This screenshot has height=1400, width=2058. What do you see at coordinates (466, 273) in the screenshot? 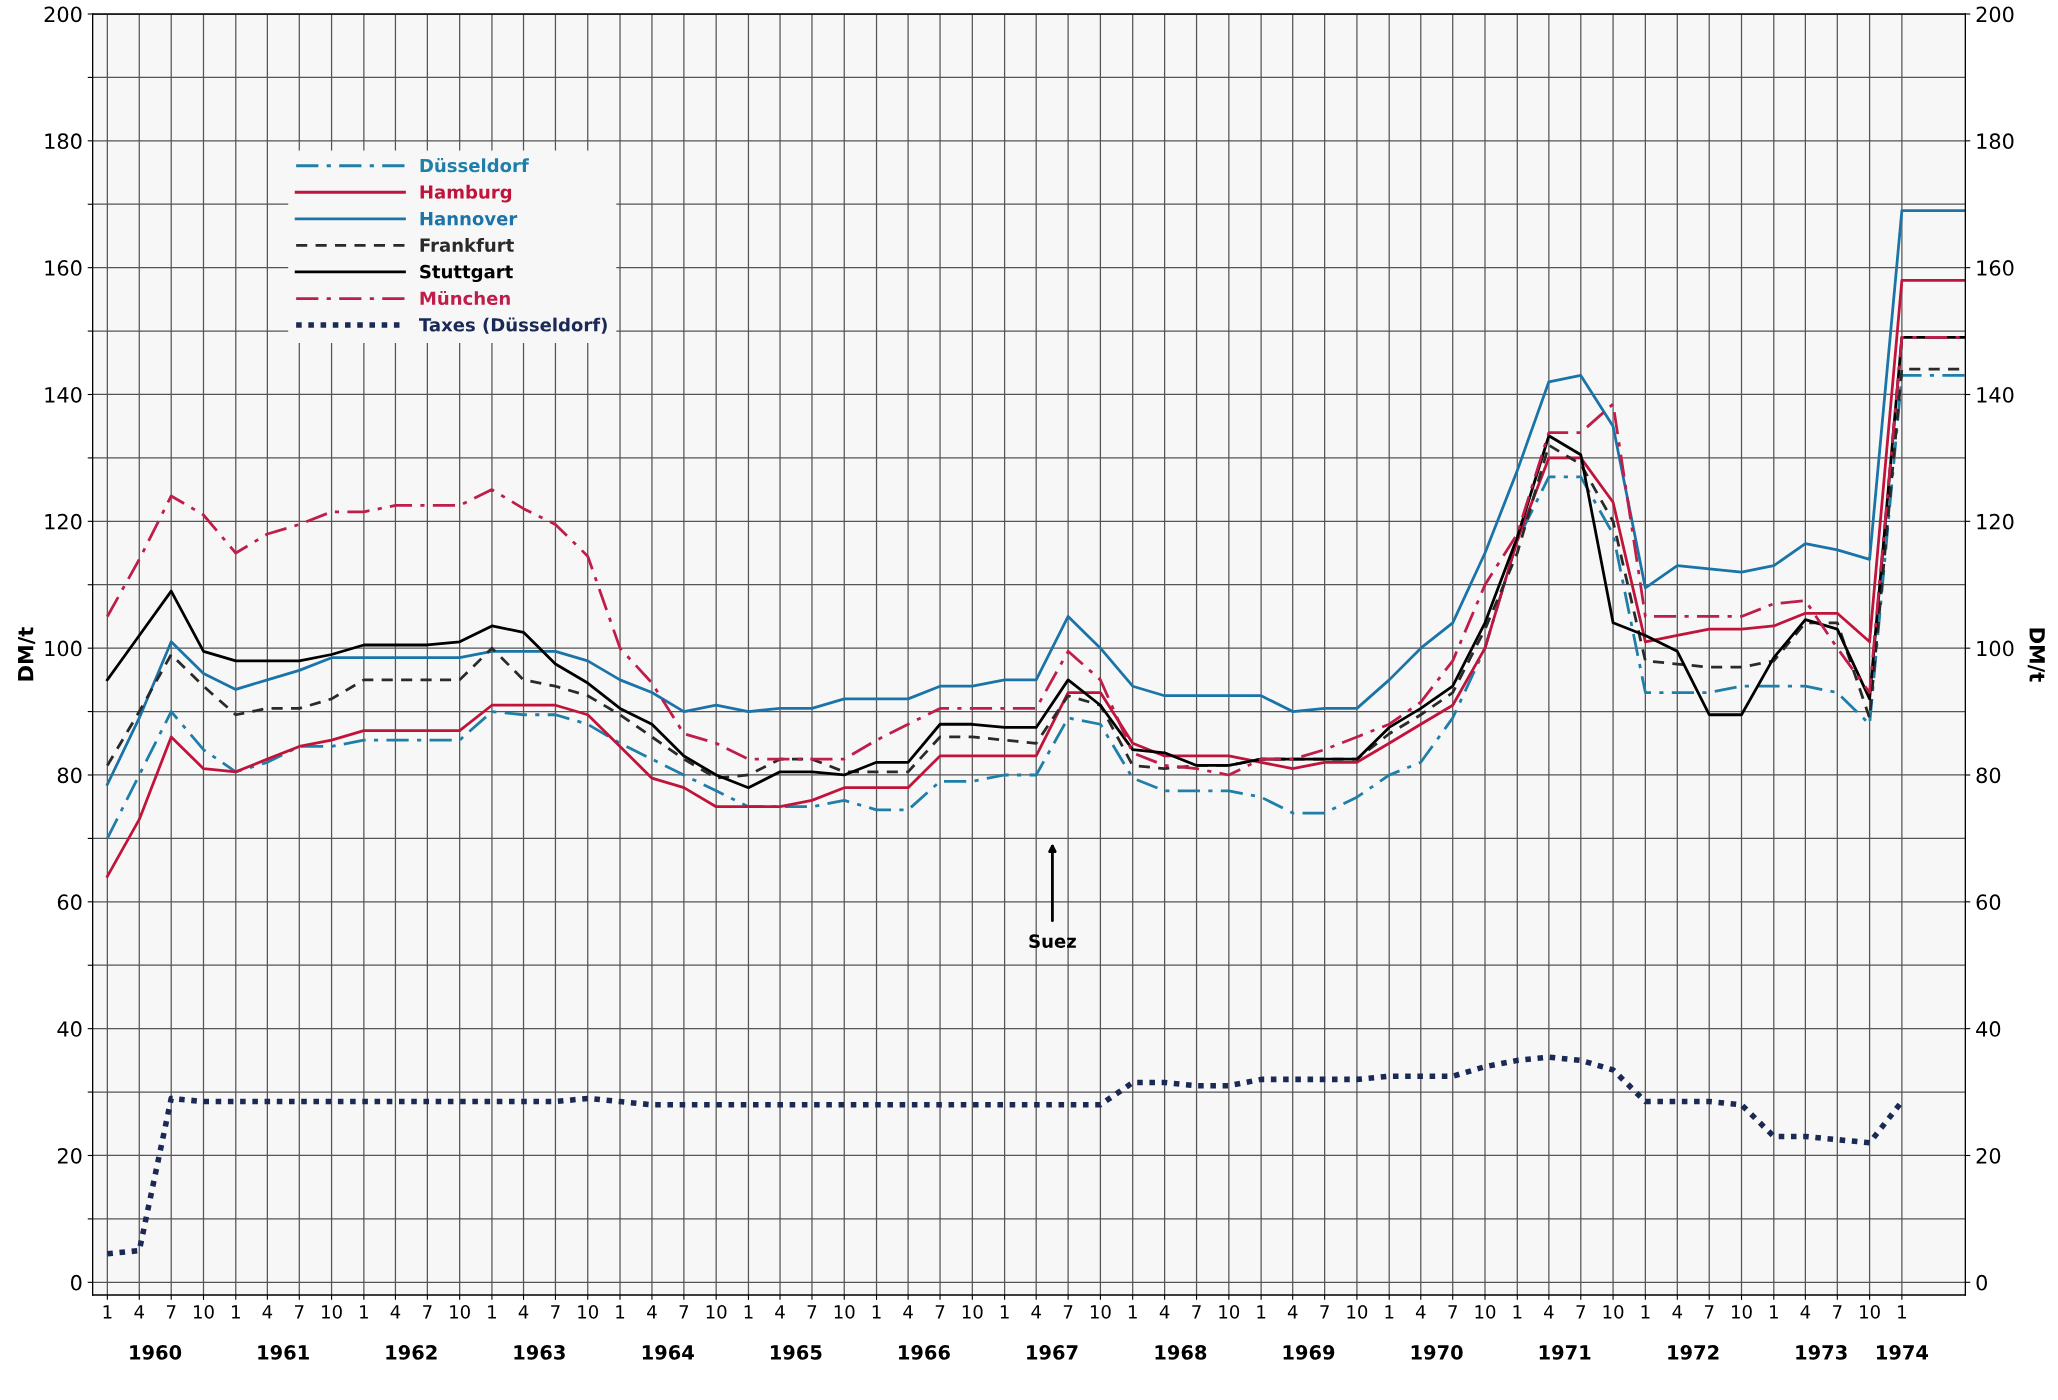
I see `text: Stuttgart` at bounding box center [466, 273].